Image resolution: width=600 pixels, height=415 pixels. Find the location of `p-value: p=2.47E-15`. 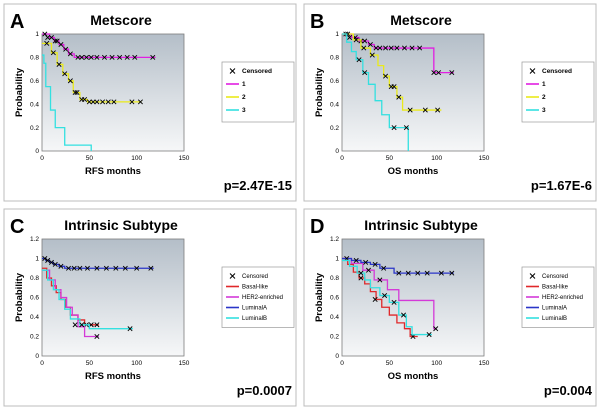

p-value: p=2.47E-15 is located at coordinates (258, 185).